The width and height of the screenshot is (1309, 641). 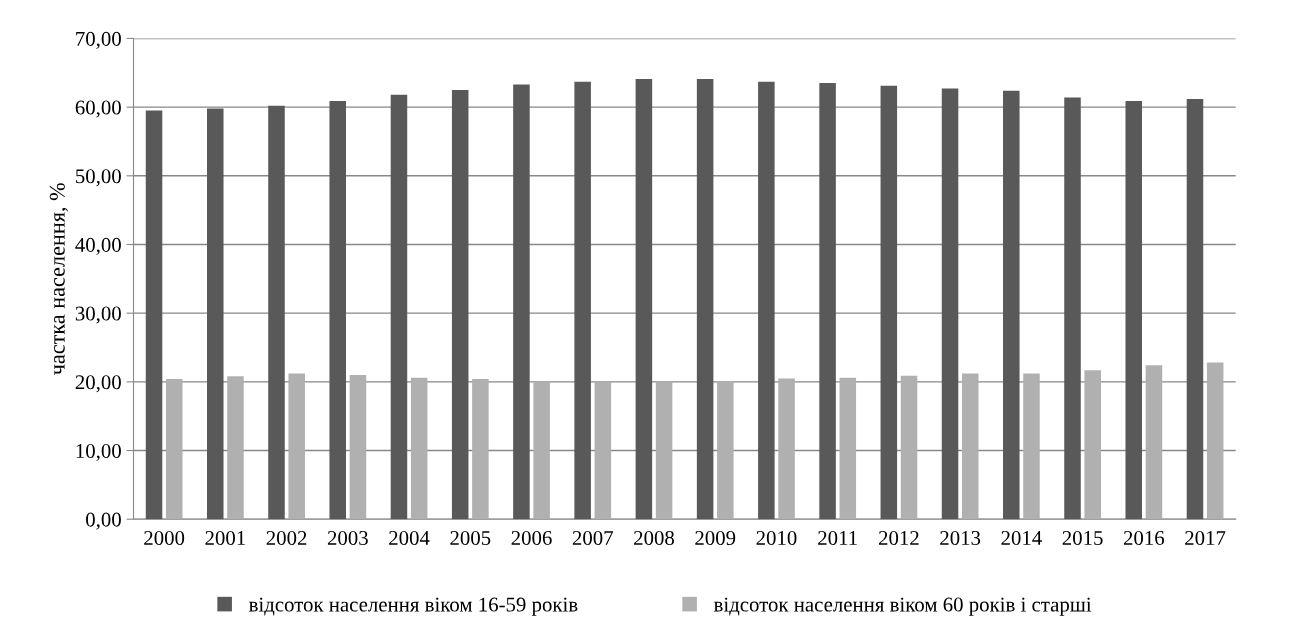 I want to click on x-tick-label: 2013, so click(x=960, y=537).